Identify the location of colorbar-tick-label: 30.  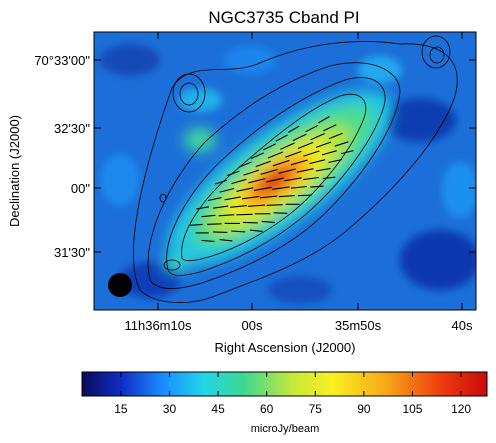
(170, 409).